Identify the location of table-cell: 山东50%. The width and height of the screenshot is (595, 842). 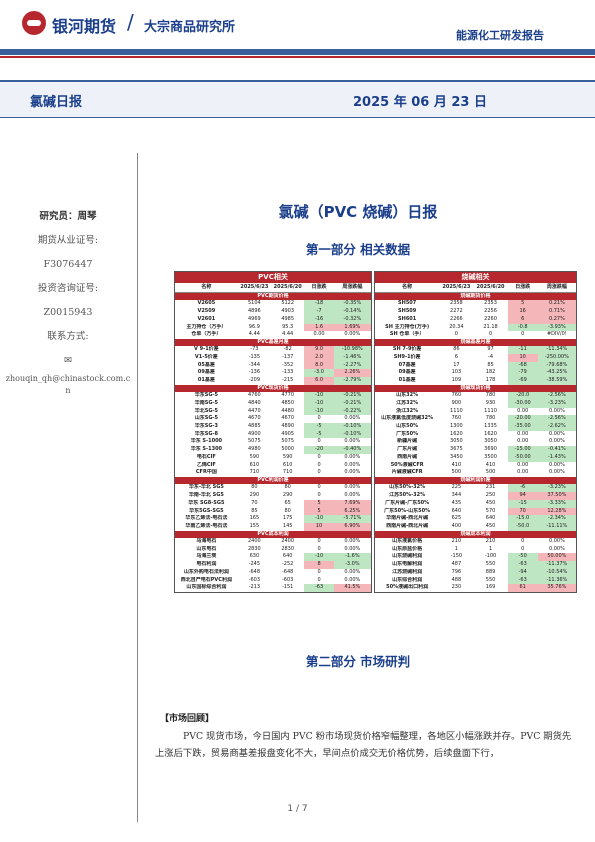
(407, 426).